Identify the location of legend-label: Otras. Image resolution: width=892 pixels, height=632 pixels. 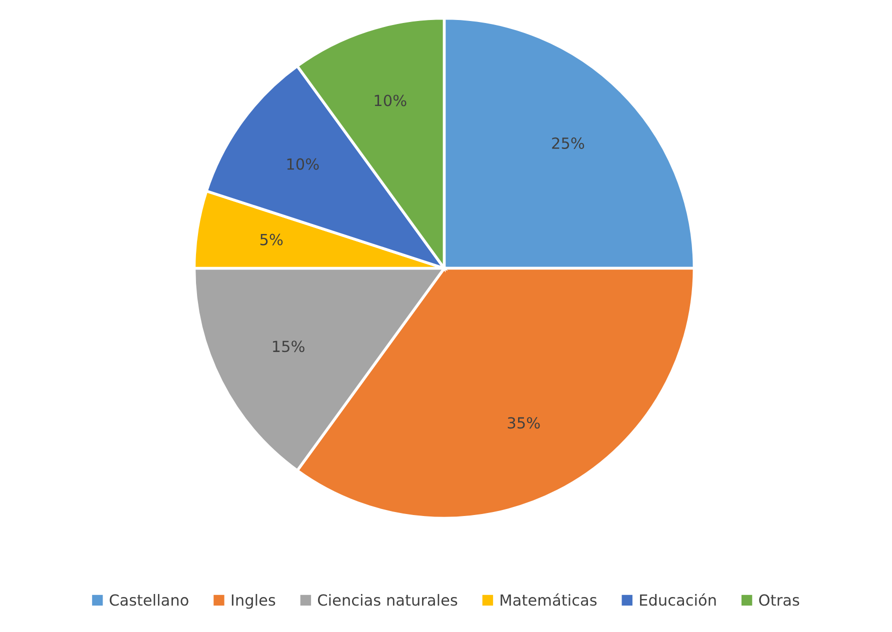
(779, 600).